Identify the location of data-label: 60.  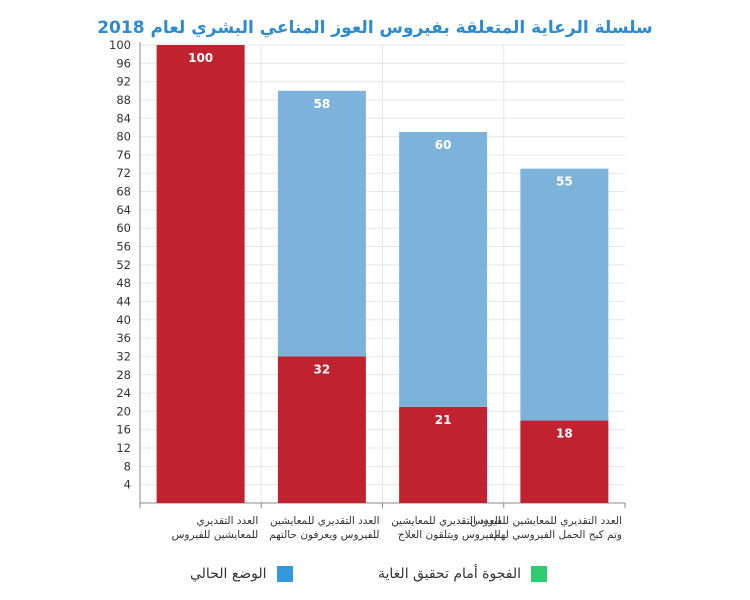
(443, 145).